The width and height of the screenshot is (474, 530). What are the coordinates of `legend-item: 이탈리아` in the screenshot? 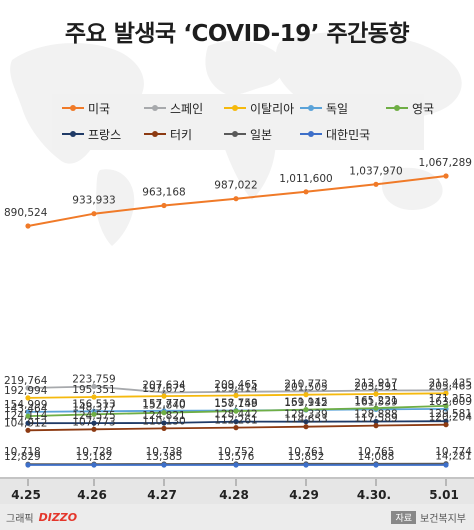 It's located at (259, 108).